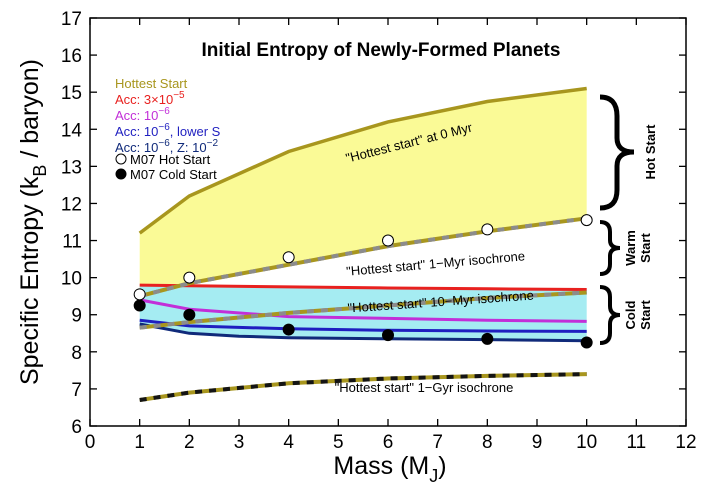  Describe the element at coordinates (40, 171) in the screenshot. I see `y-axis-label-sub: B` at that location.